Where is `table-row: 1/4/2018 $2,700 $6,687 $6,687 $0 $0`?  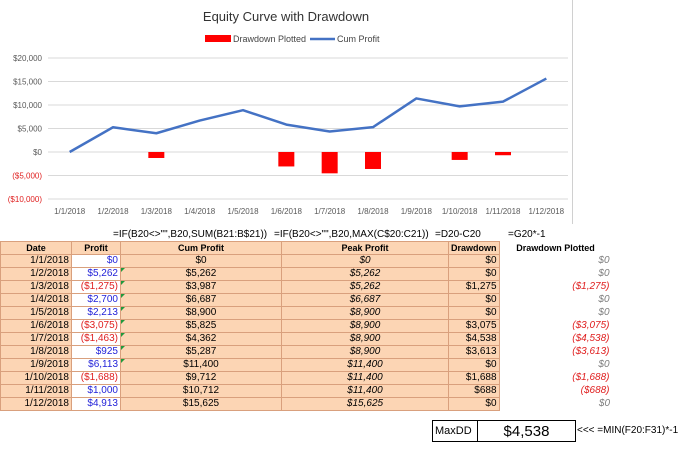 table-row: 1/4/2018 $2,700 $6,687 $6,687 $0 $0 is located at coordinates (306, 300).